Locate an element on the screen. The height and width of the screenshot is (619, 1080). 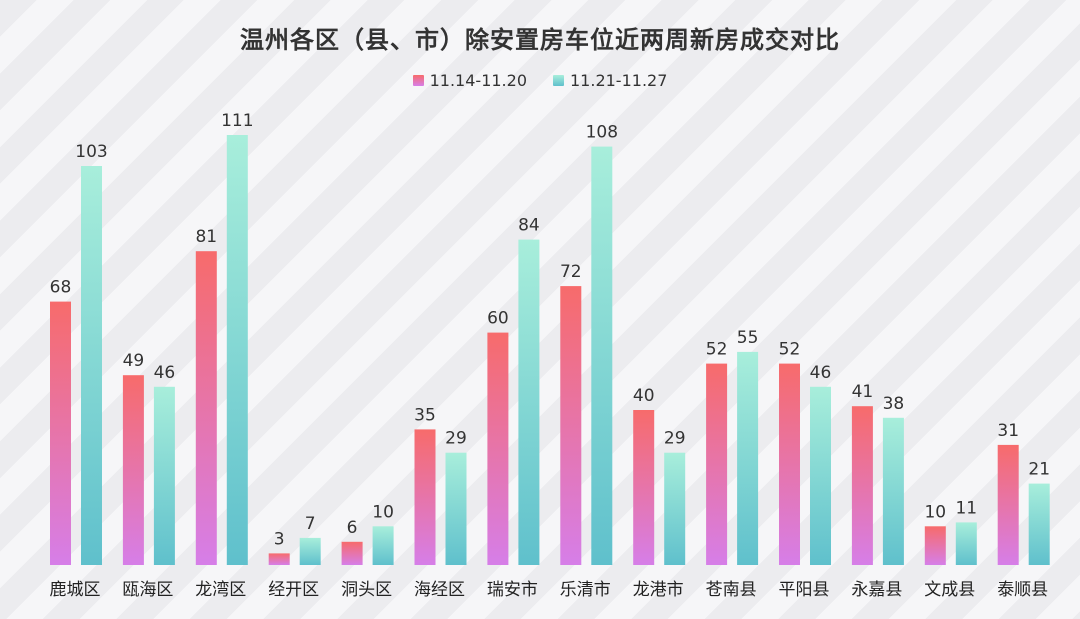
data-label-series-1-7: 60 is located at coordinates (498, 319).